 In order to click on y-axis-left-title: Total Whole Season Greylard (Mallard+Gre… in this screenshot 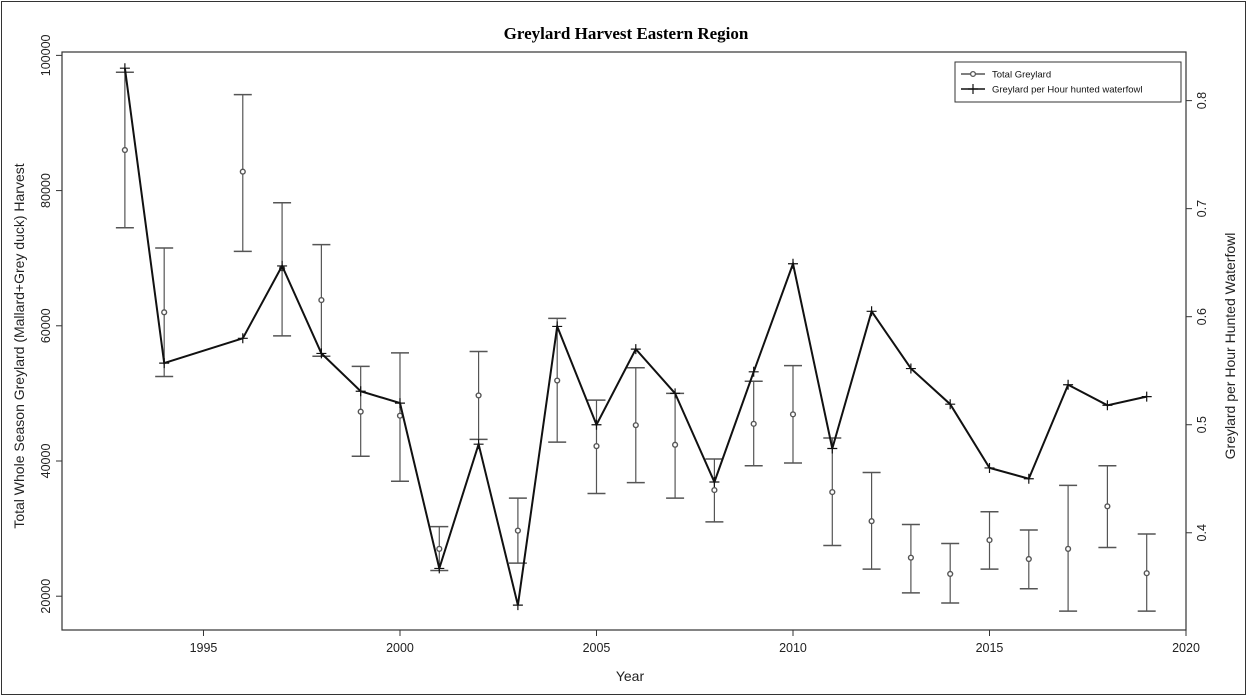, I will do `click(19, 345)`.